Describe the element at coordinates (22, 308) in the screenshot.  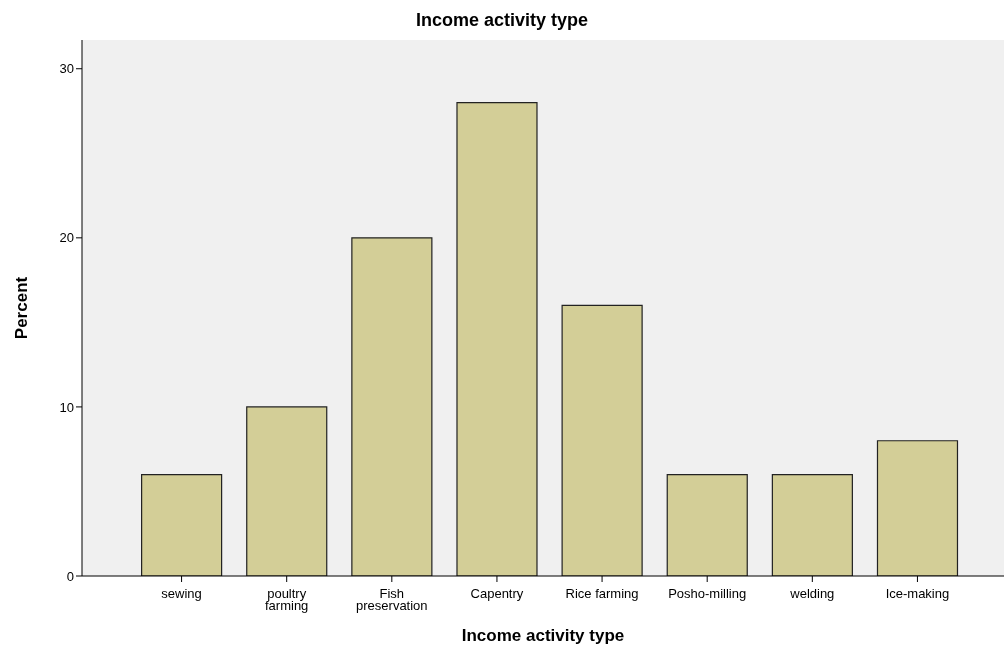
I see `y-axis-title: Percent` at that location.